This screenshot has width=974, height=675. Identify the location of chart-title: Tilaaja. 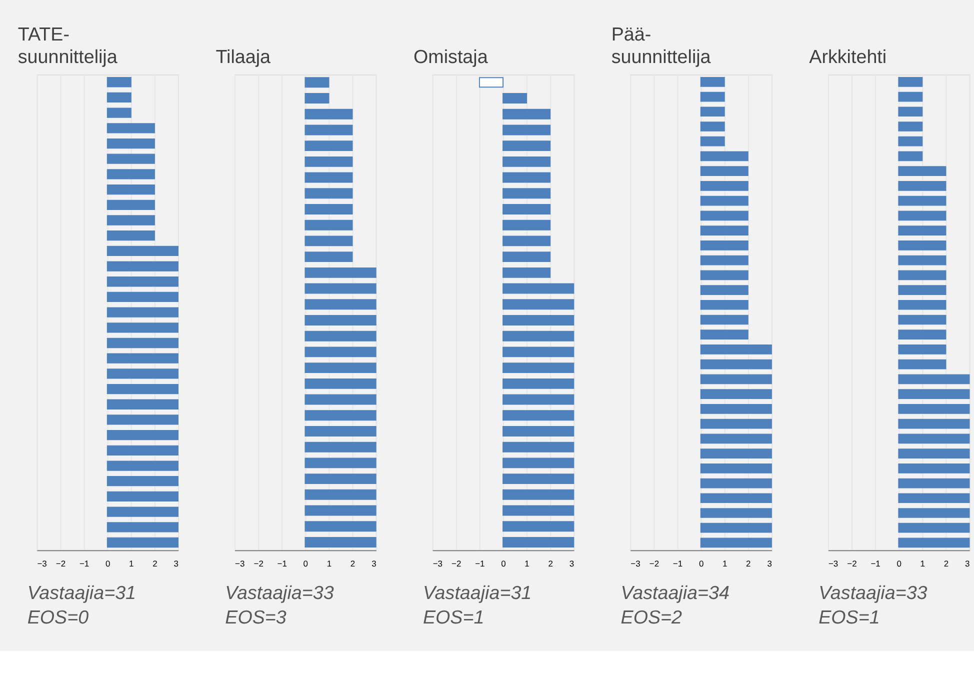
(244, 57).